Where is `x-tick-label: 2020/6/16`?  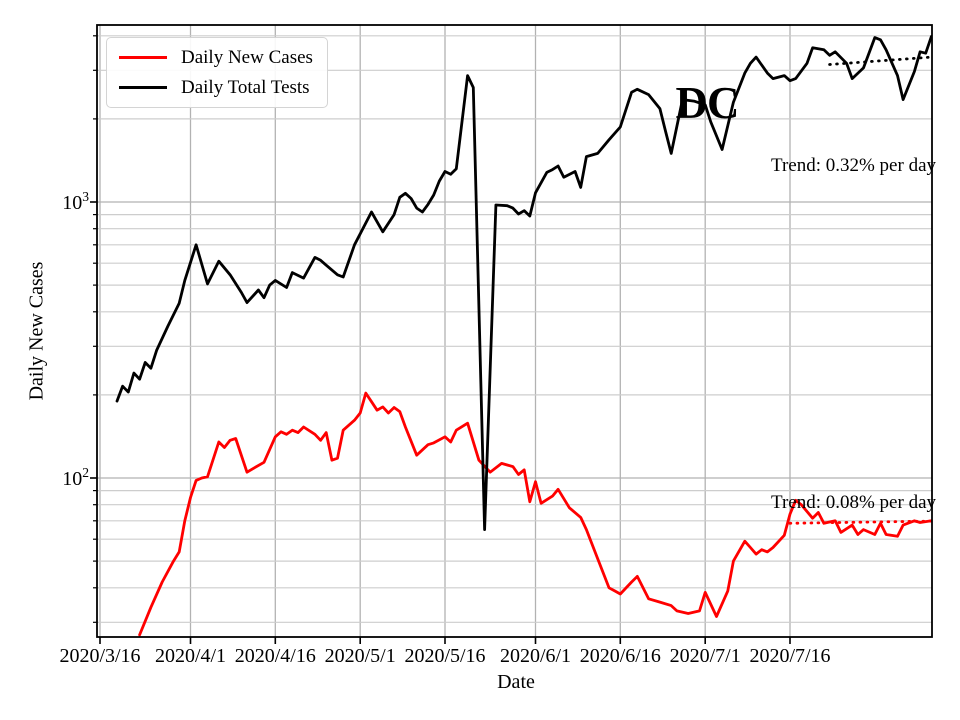 x-tick-label: 2020/6/16 is located at coordinates (620, 656).